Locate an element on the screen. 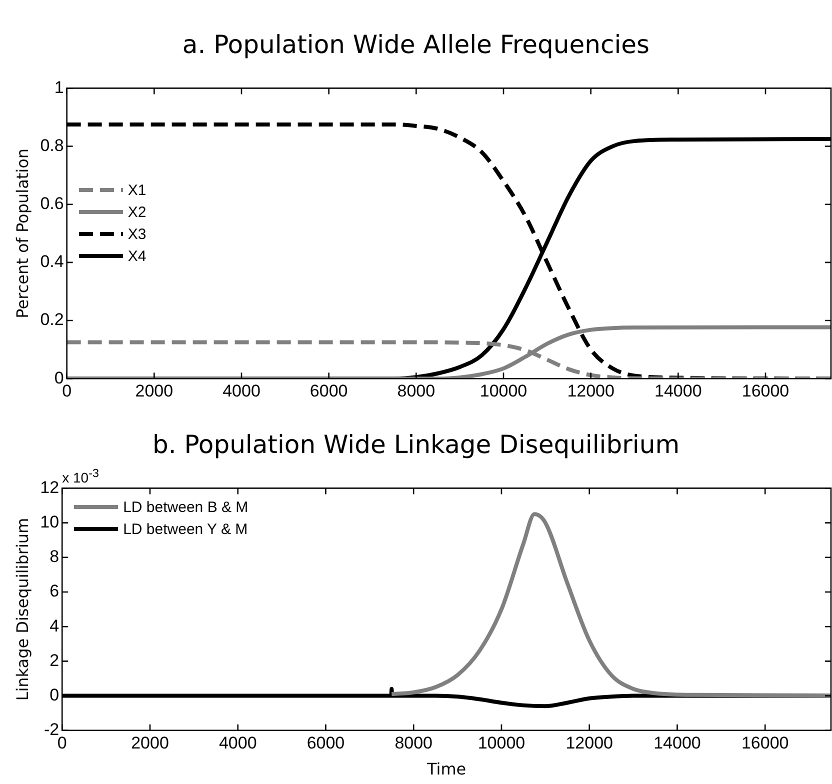 This screenshot has width=832, height=784. y-tick-label: 8 is located at coordinates (55, 556).